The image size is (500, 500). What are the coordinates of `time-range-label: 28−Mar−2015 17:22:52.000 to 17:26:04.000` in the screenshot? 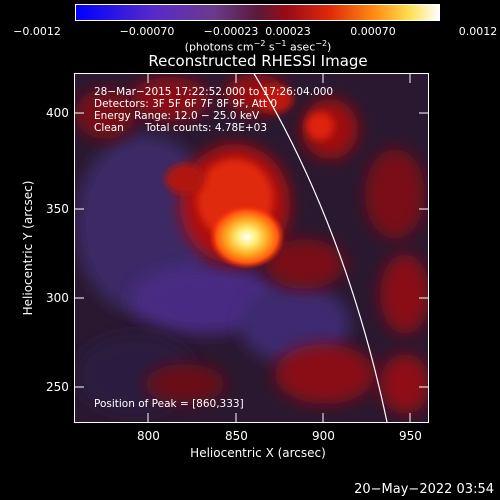 It's located at (214, 92).